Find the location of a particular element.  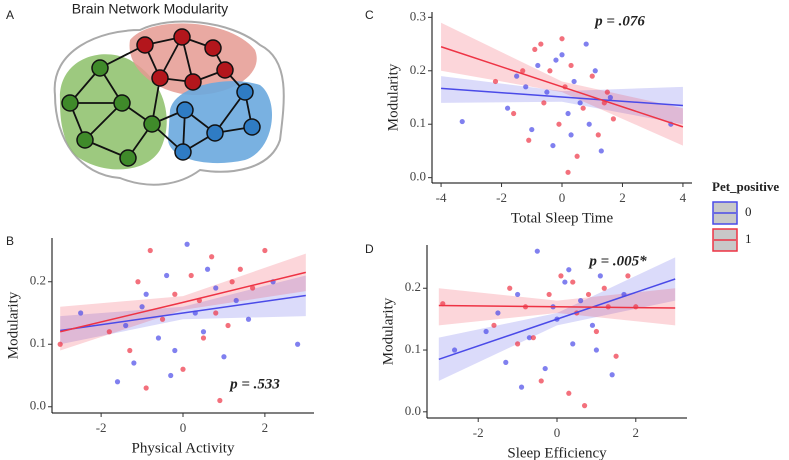

x-tick-label: -2 is located at coordinates (101, 427).